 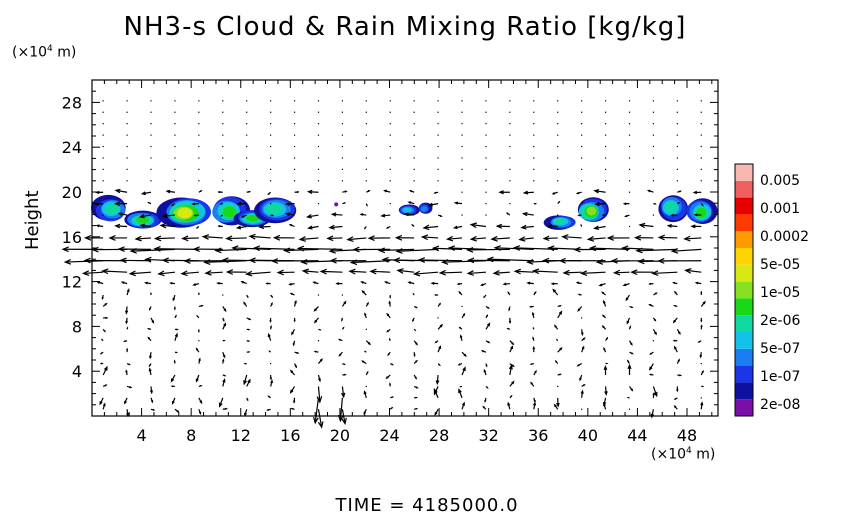 What do you see at coordinates (687, 435) in the screenshot?
I see `x-tick-label: 48` at bounding box center [687, 435].